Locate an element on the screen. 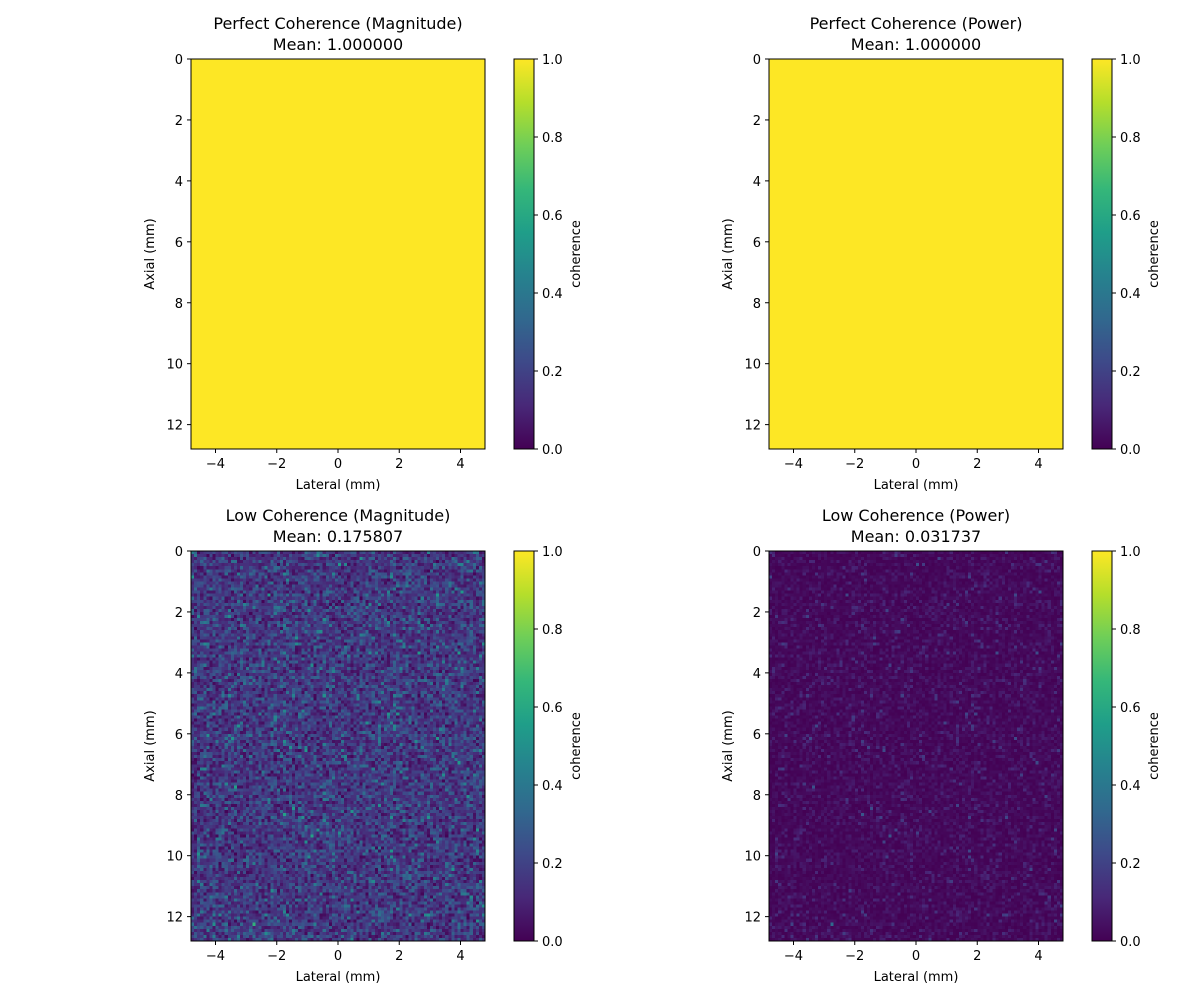 This screenshot has width=1200, height=1000. chart-subtitle: Mean: 0.031737 is located at coordinates (916, 536).